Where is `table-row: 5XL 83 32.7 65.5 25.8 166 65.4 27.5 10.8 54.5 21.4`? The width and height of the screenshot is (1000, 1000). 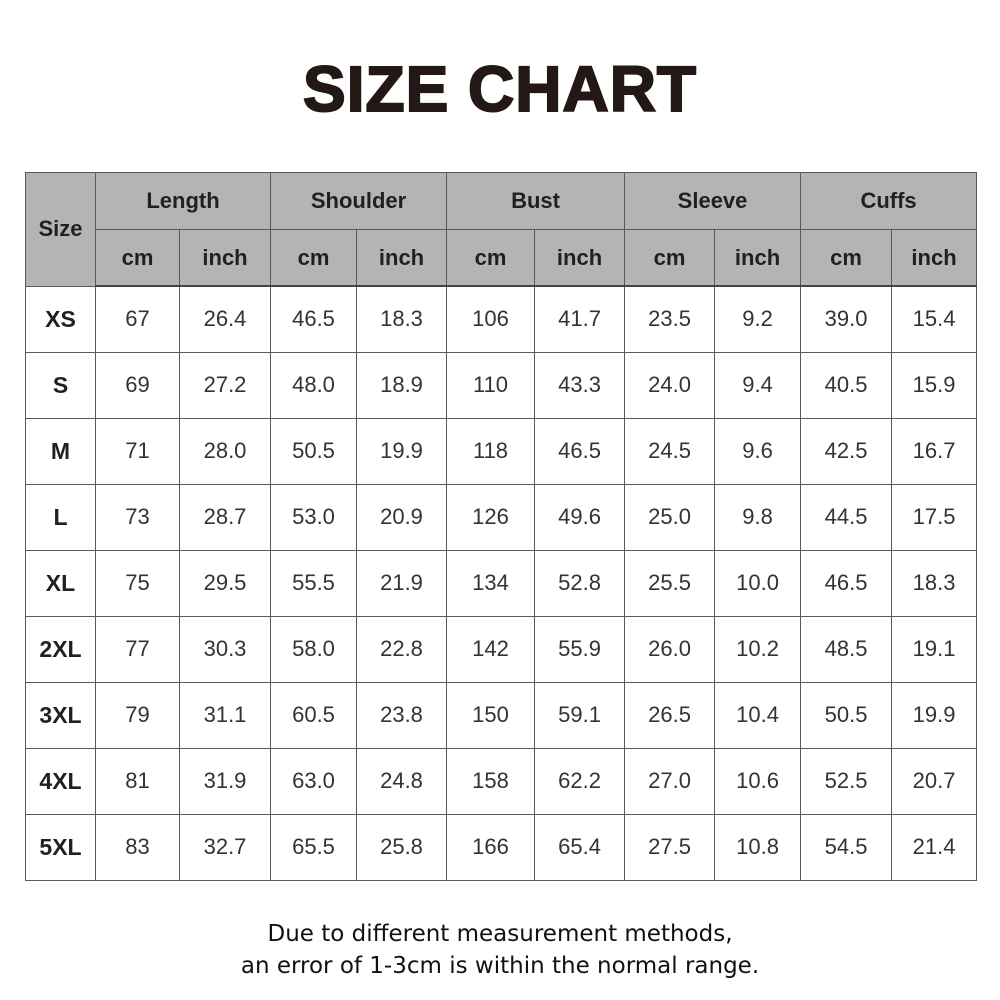 table-row: 5XL 83 32.7 65.5 25.8 166 65.4 27.5 10.8 54.5 21.4 is located at coordinates (501, 847).